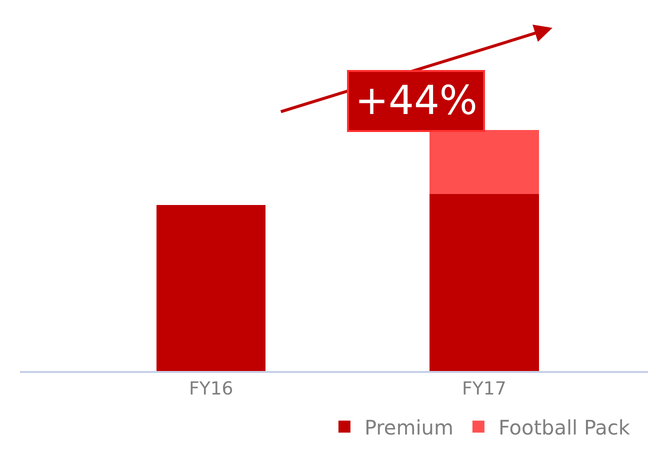 This screenshot has width=668, height=458. Describe the element at coordinates (211, 389) in the screenshot. I see `x-tick-label: FY16` at that location.